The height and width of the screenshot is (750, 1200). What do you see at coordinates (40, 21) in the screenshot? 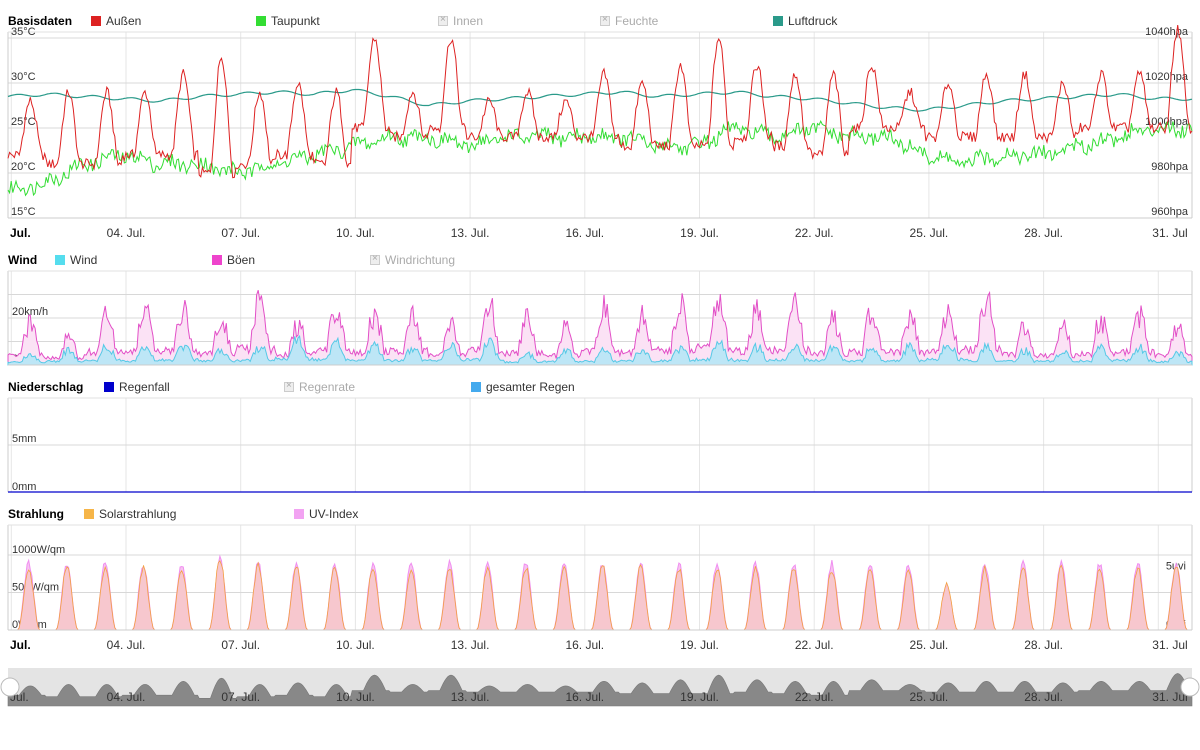
I see `panel-title-basisdaten: Basisdaten` at bounding box center [40, 21].